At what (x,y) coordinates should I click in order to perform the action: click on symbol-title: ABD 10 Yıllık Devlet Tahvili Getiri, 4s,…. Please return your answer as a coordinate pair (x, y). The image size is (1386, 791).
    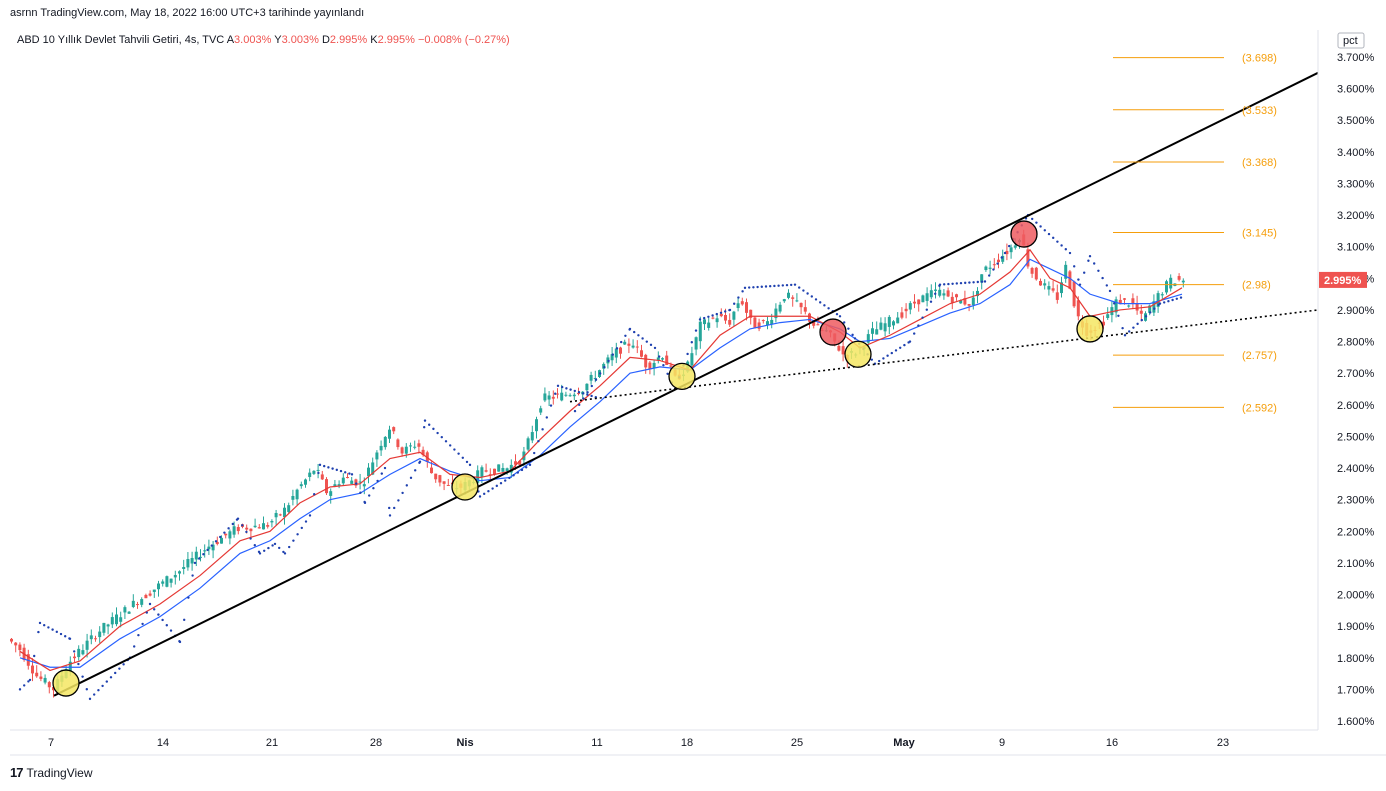
    Looking at the image, I should click on (121, 40).